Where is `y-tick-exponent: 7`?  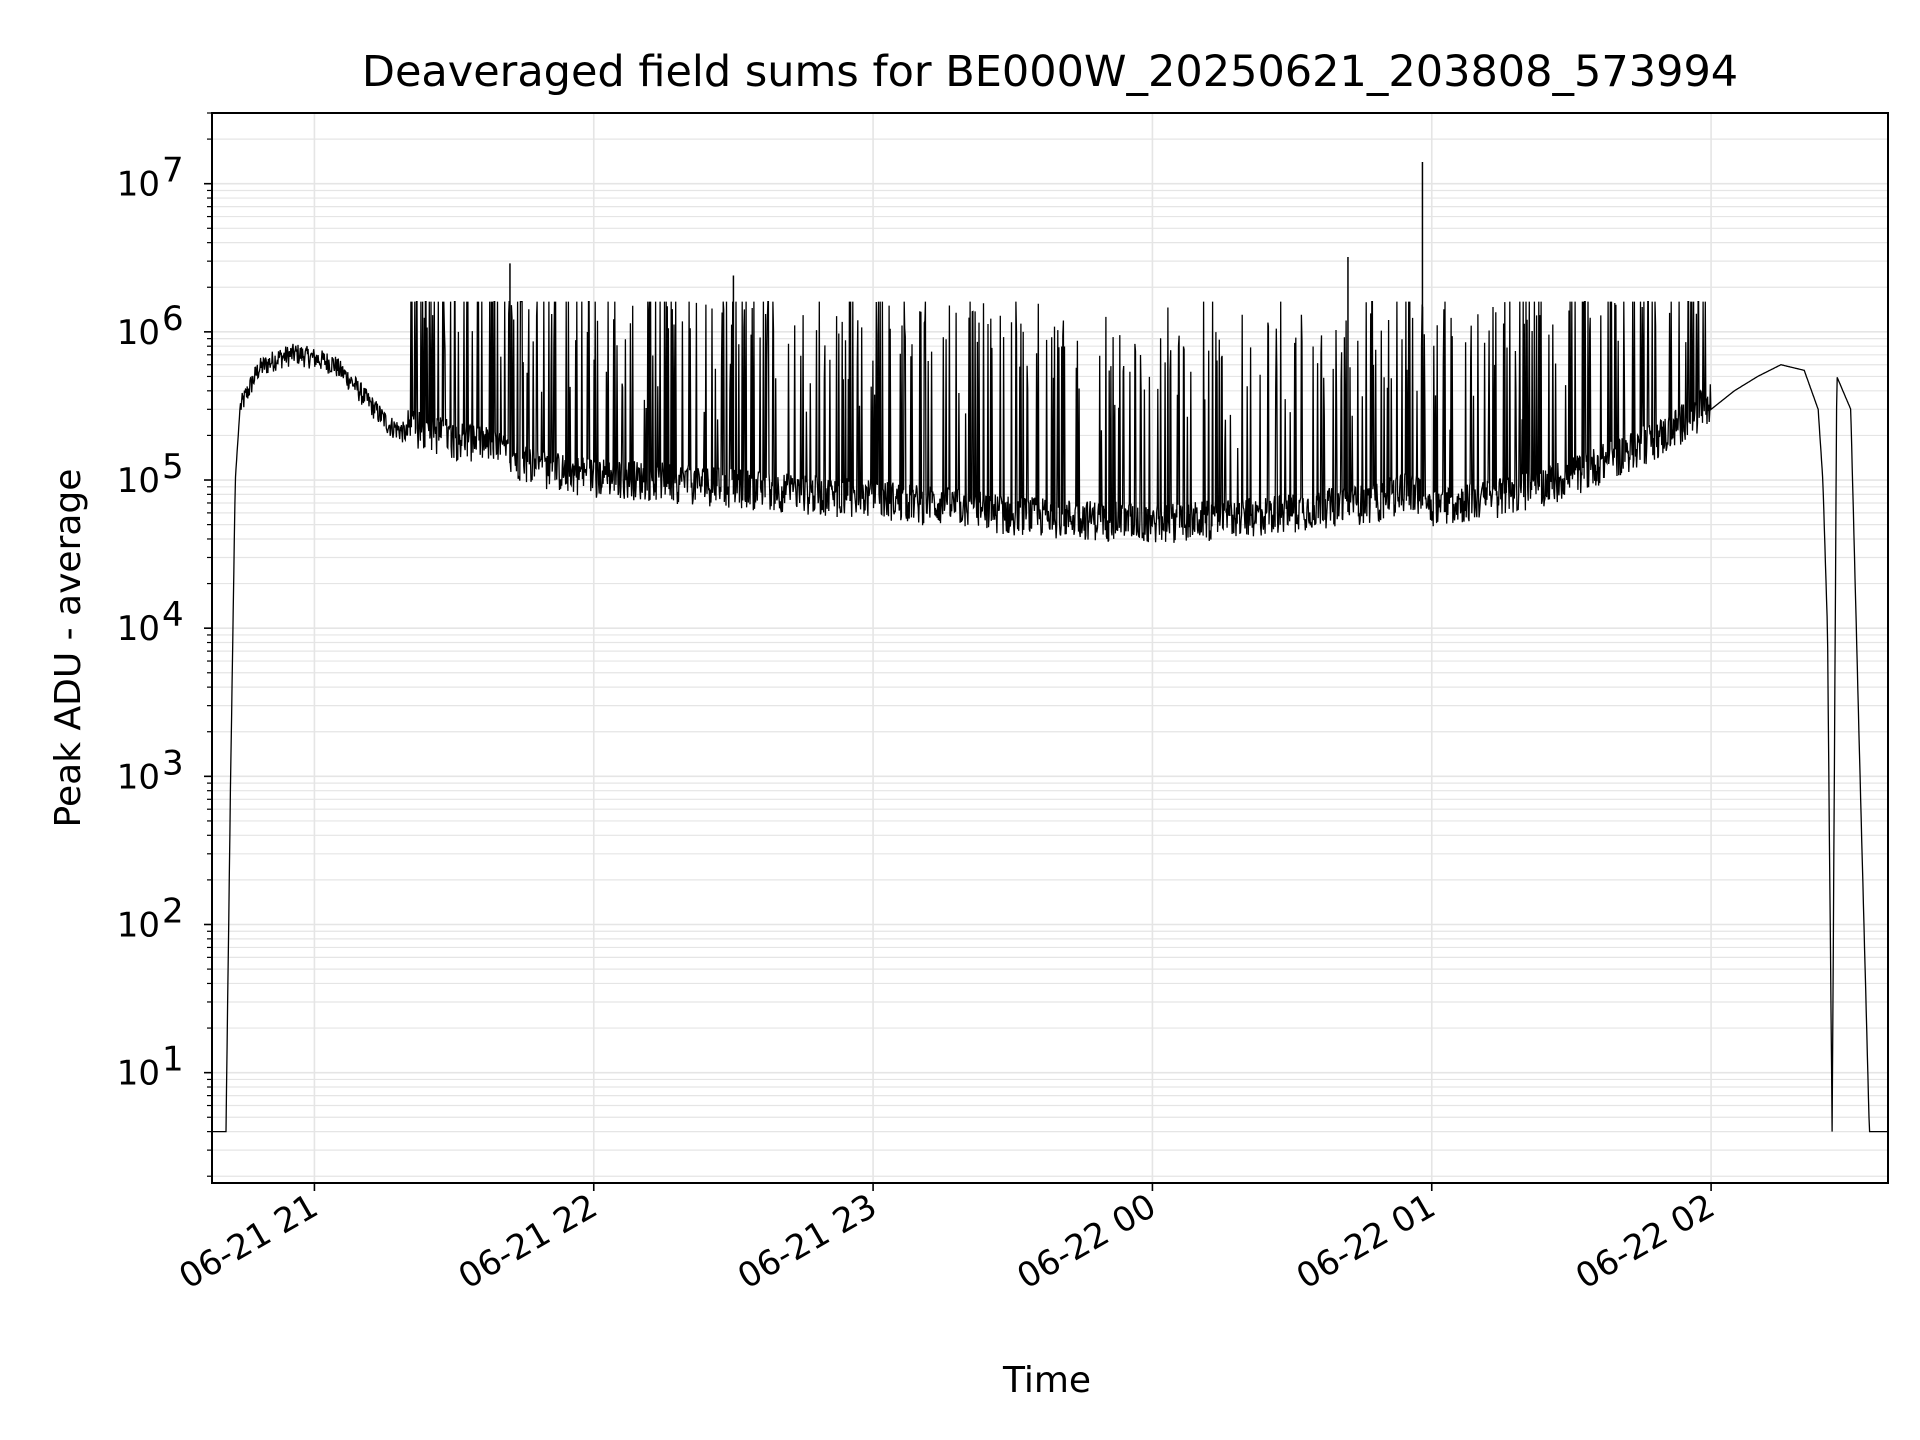 y-tick-exponent: 7 is located at coordinates (173, 171).